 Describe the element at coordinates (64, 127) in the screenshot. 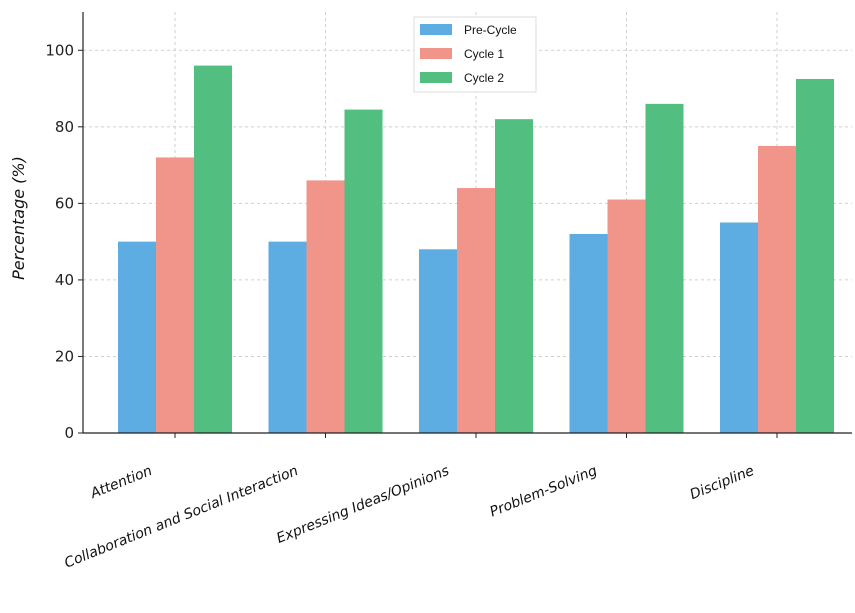

I see `y-tick-label: 80` at that location.